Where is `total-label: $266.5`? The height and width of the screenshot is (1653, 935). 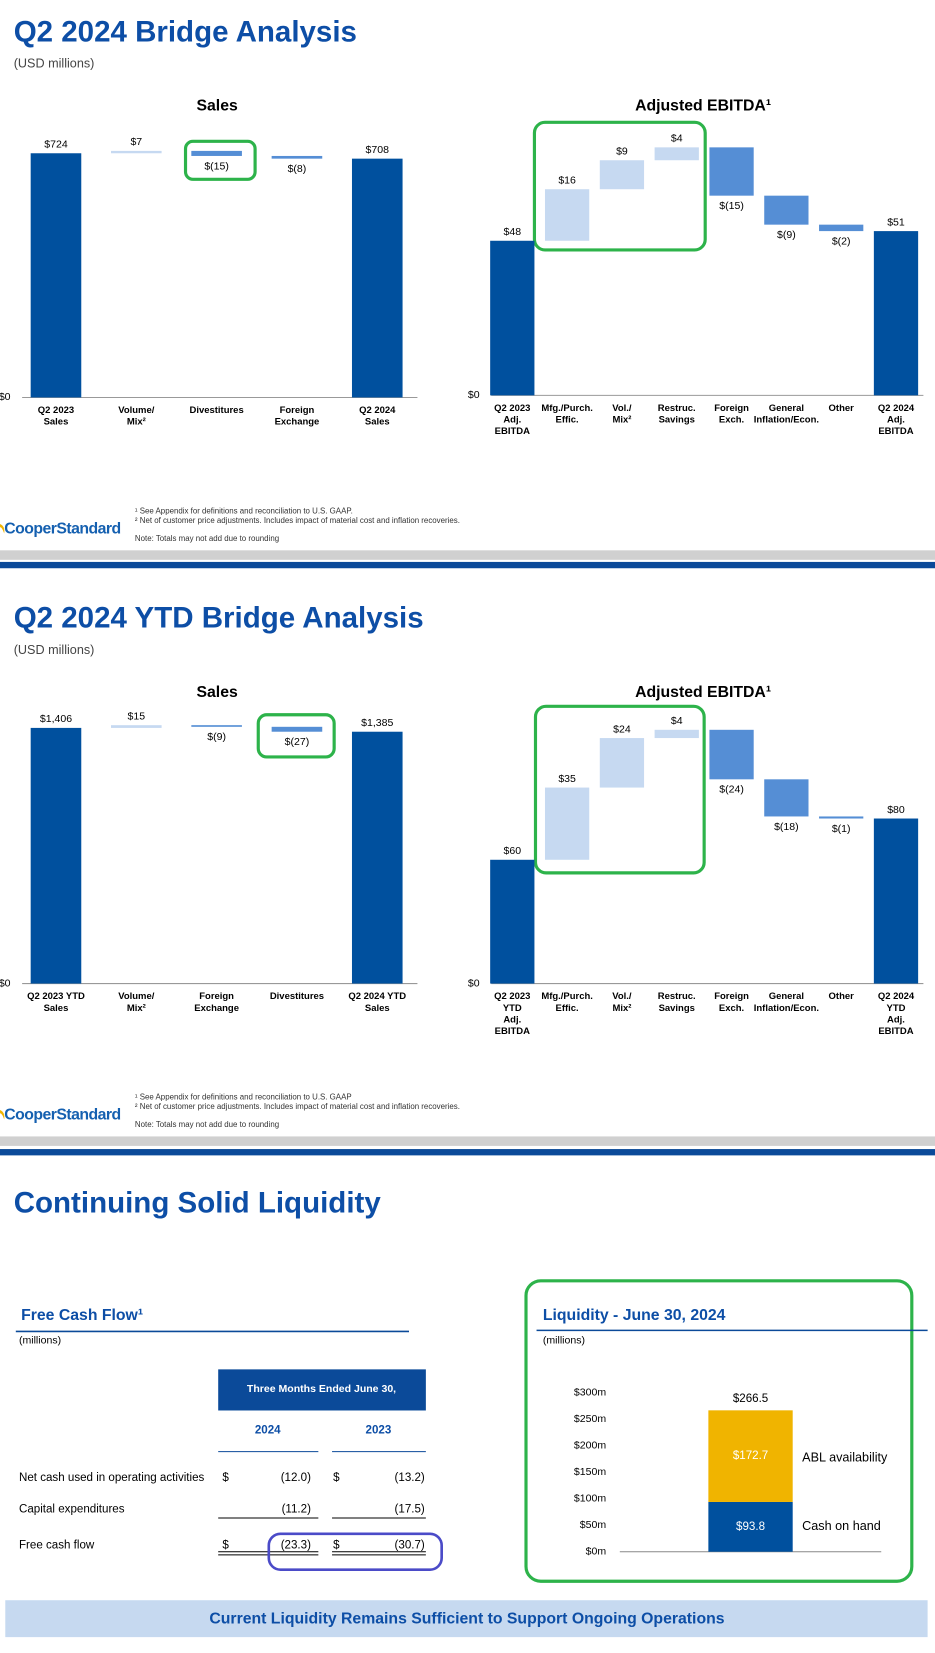
total-label: $266.5 is located at coordinates (750, 1399).